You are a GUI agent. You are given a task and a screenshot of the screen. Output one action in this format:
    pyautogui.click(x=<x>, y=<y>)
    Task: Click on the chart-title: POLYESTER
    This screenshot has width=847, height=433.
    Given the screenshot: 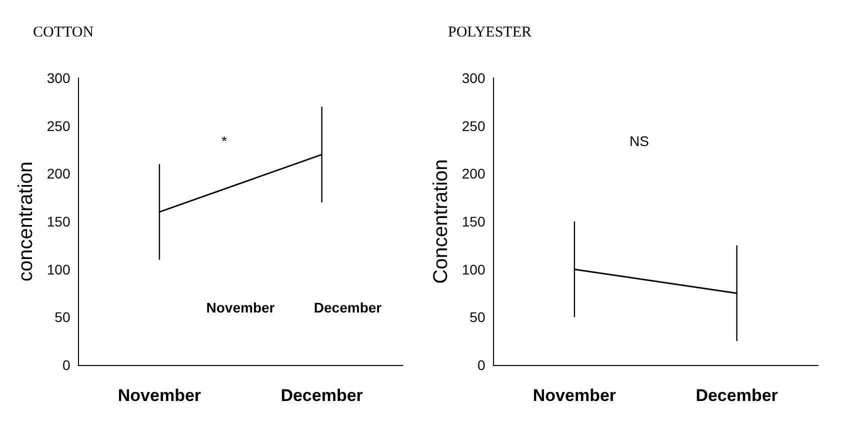 What is the action you would take?
    pyautogui.click(x=490, y=32)
    